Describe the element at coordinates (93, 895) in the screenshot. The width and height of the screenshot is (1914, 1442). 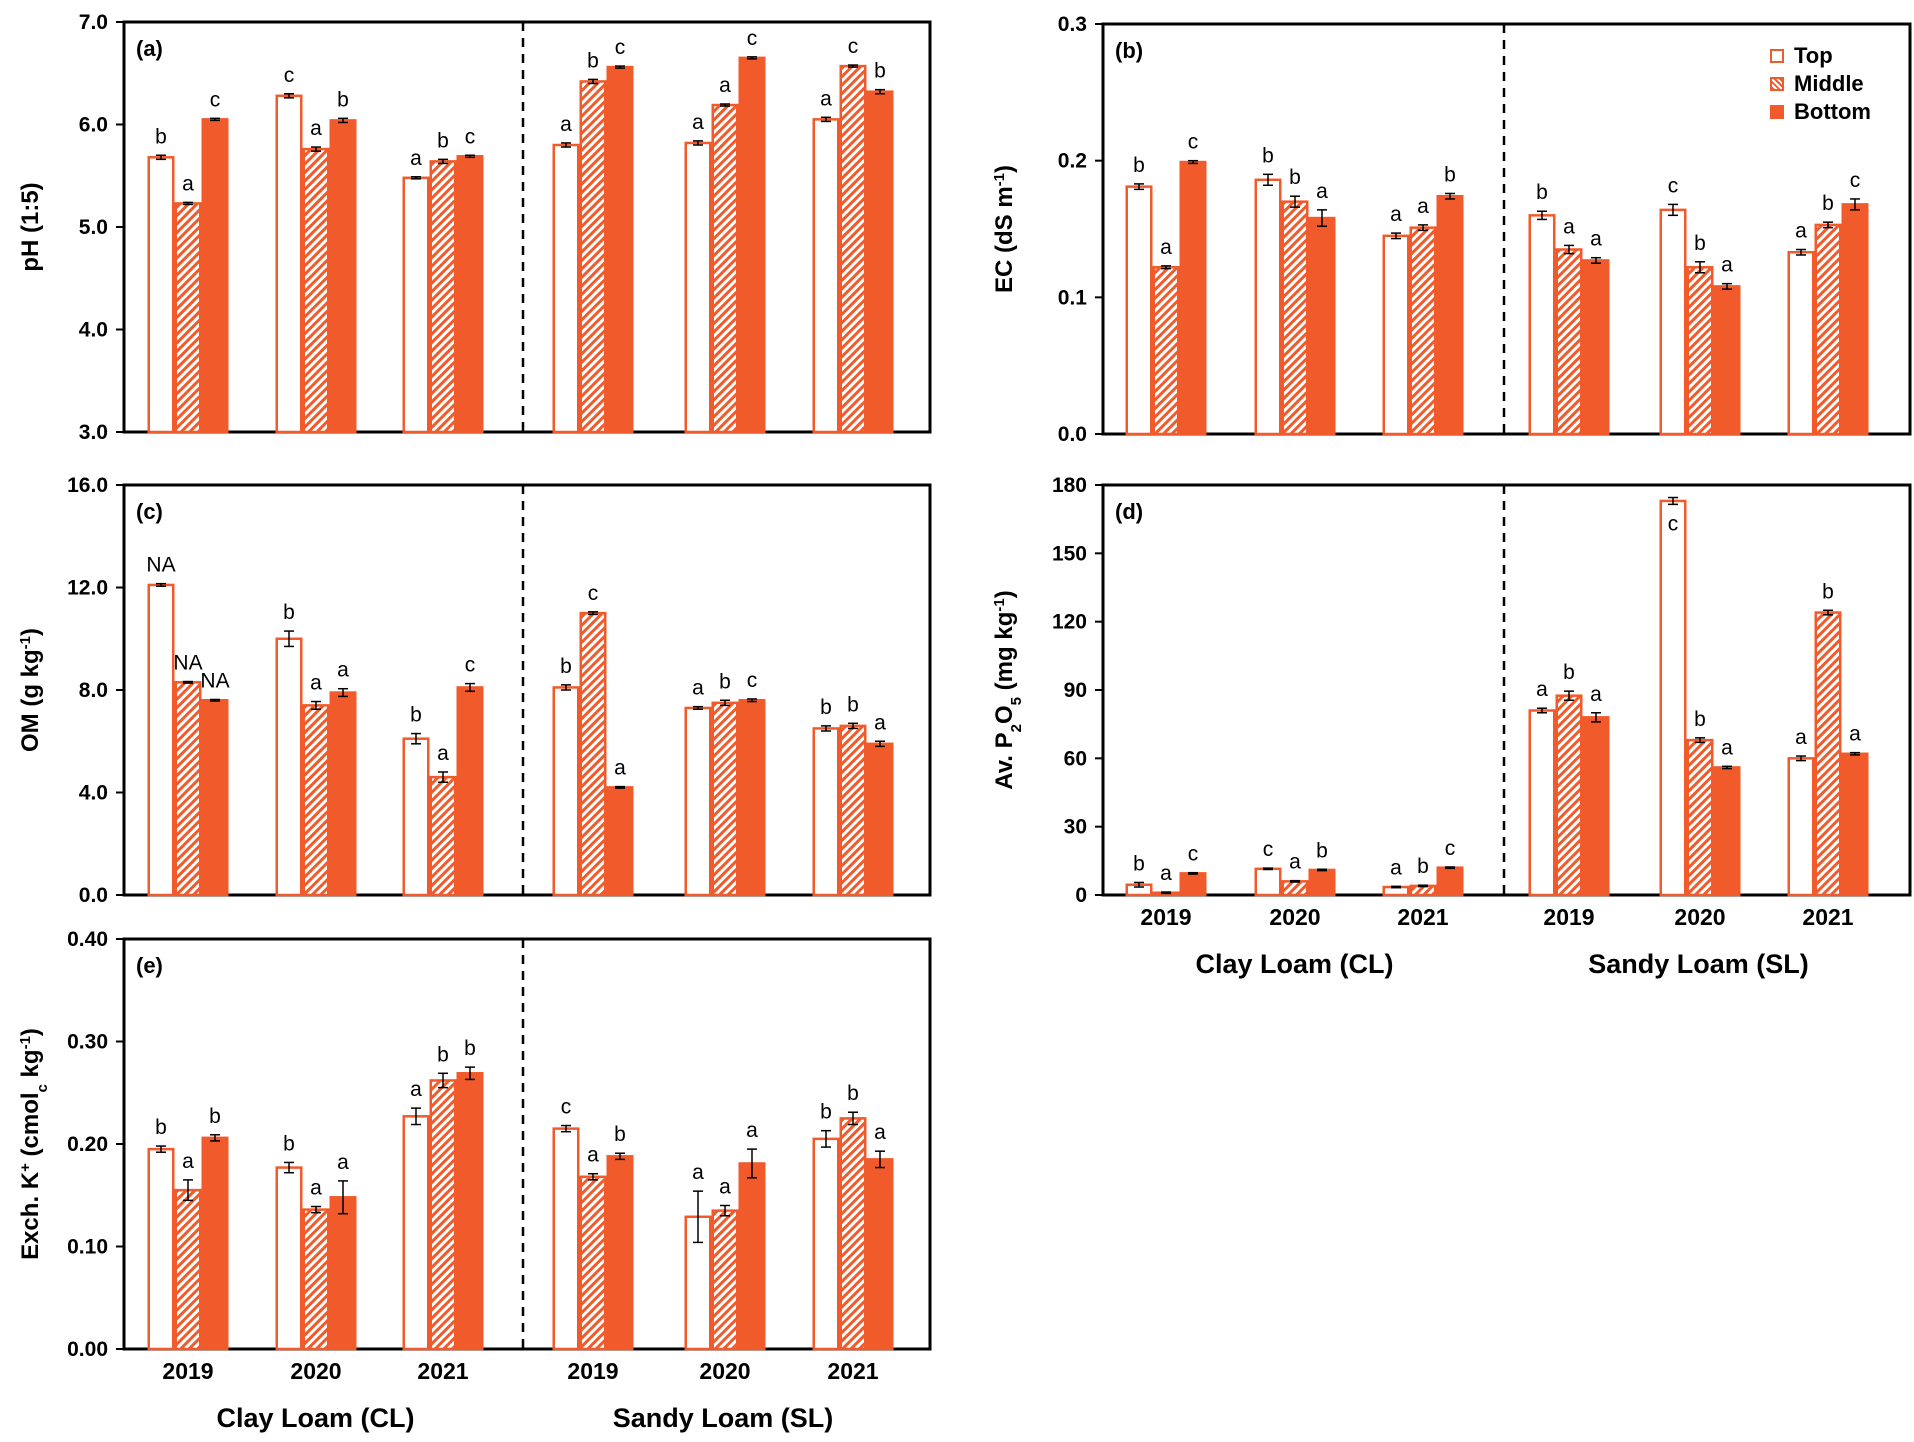
I see `y-tick-label: 0.0` at that location.